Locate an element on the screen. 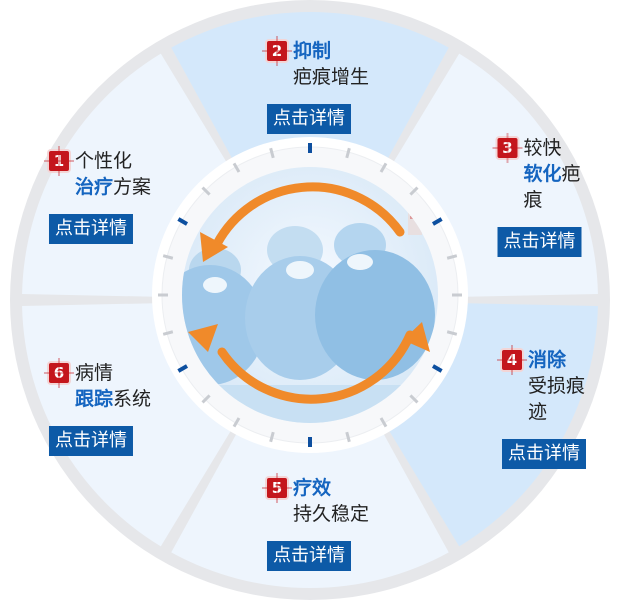 This screenshot has width=640, height=602. details-button-1: 点击详情 is located at coordinates (90, 229).